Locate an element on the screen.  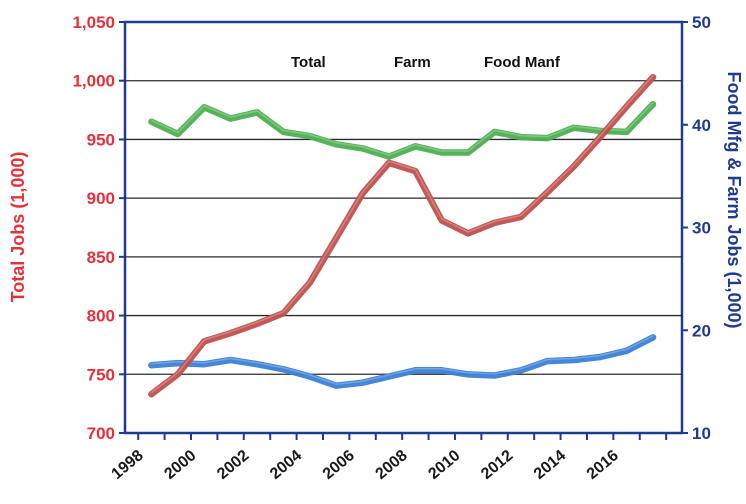
y-right-tick-label: 10 is located at coordinates (701, 433).